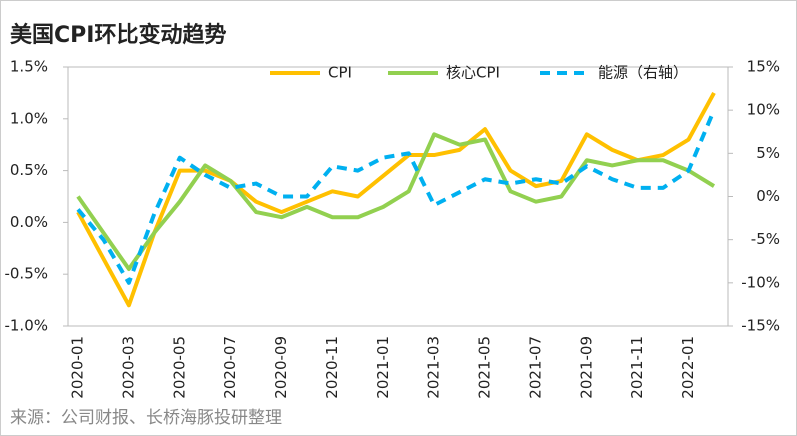 The image size is (797, 436). I want to click on x-tick-label: 2022-01, so click(688, 367).